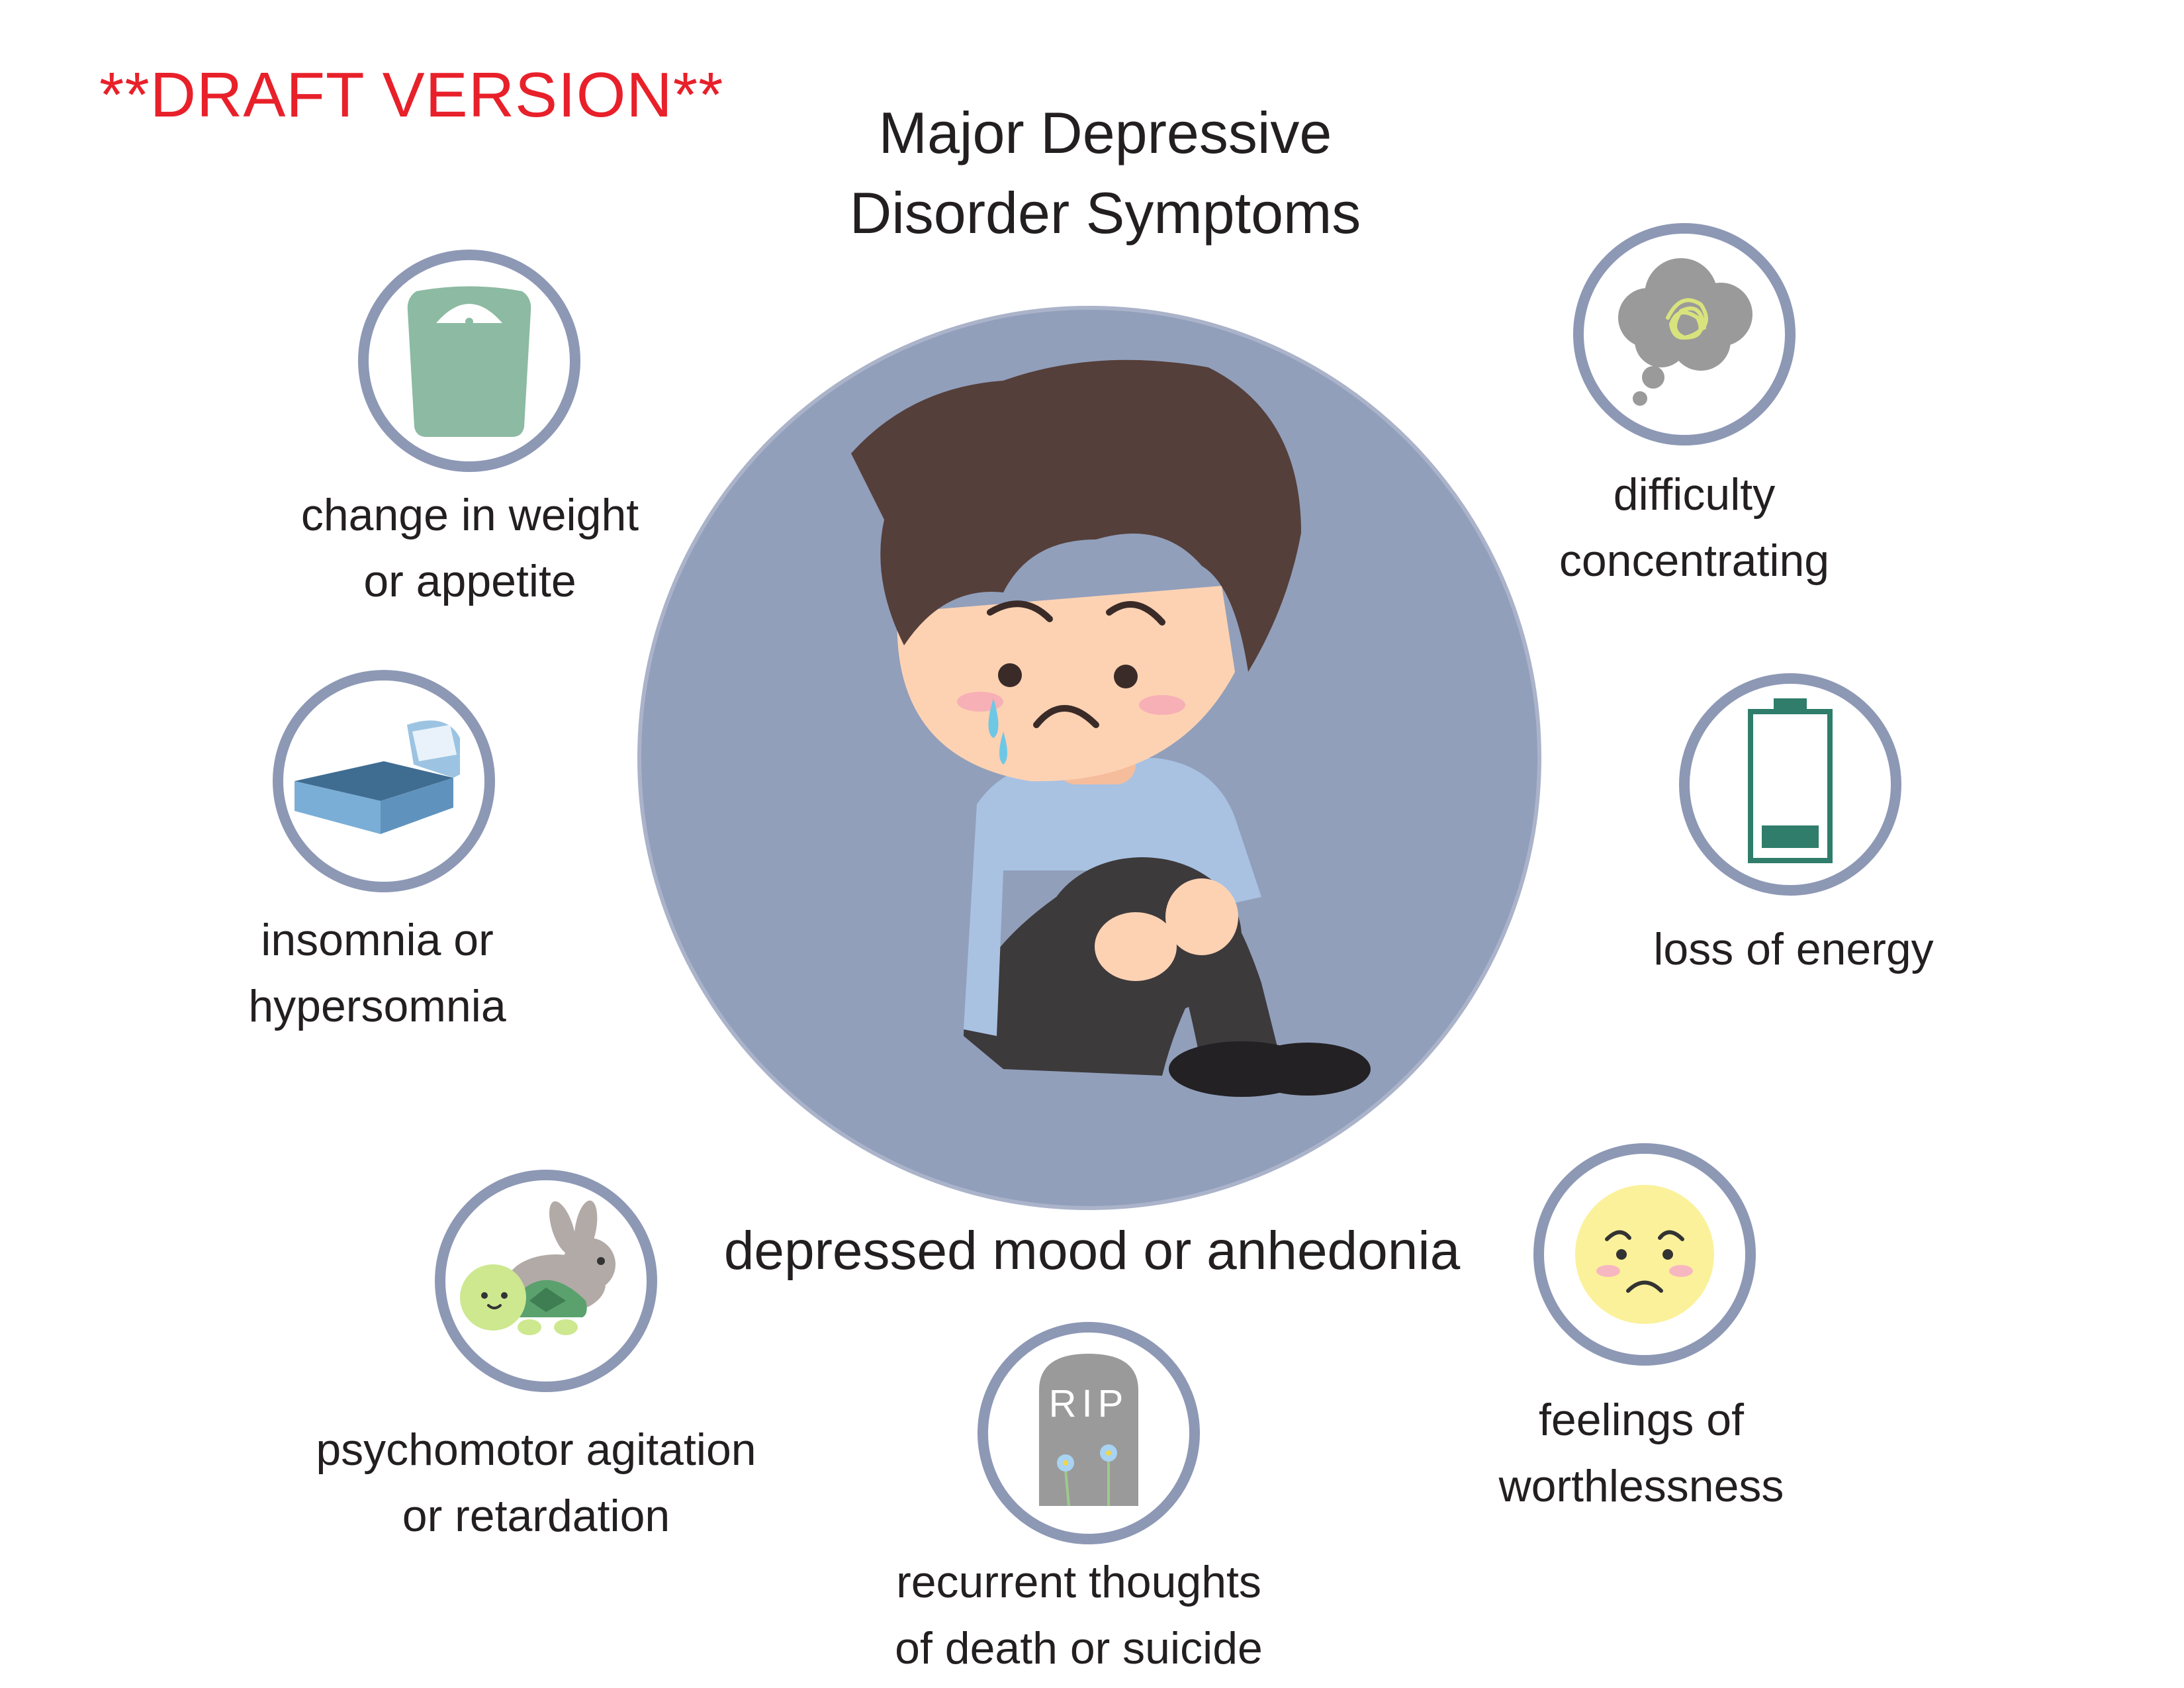 This screenshot has height=1688, width=2184. Describe the element at coordinates (1111, 728) in the screenshot. I see `sad-boy-icon` at that location.